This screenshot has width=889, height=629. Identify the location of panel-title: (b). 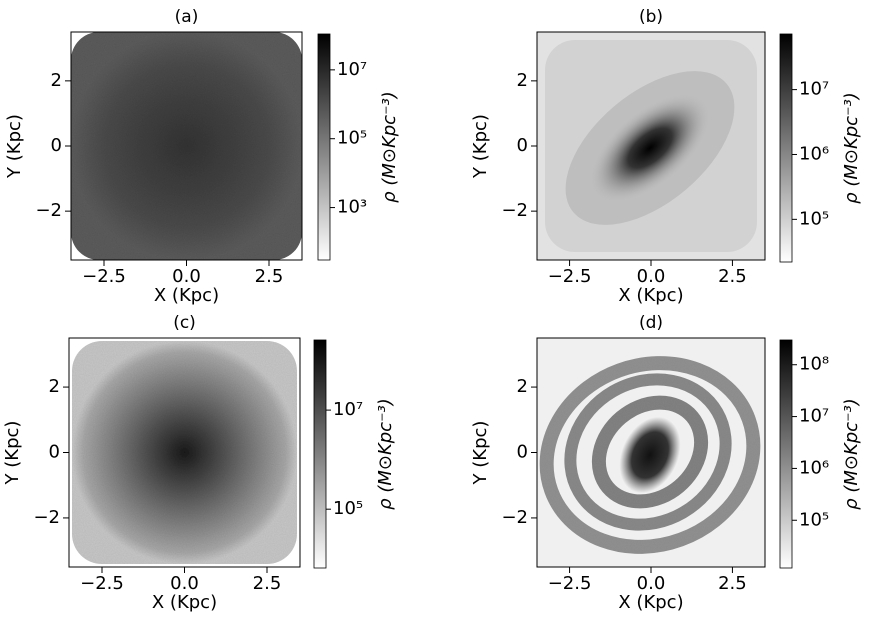
(651, 17).